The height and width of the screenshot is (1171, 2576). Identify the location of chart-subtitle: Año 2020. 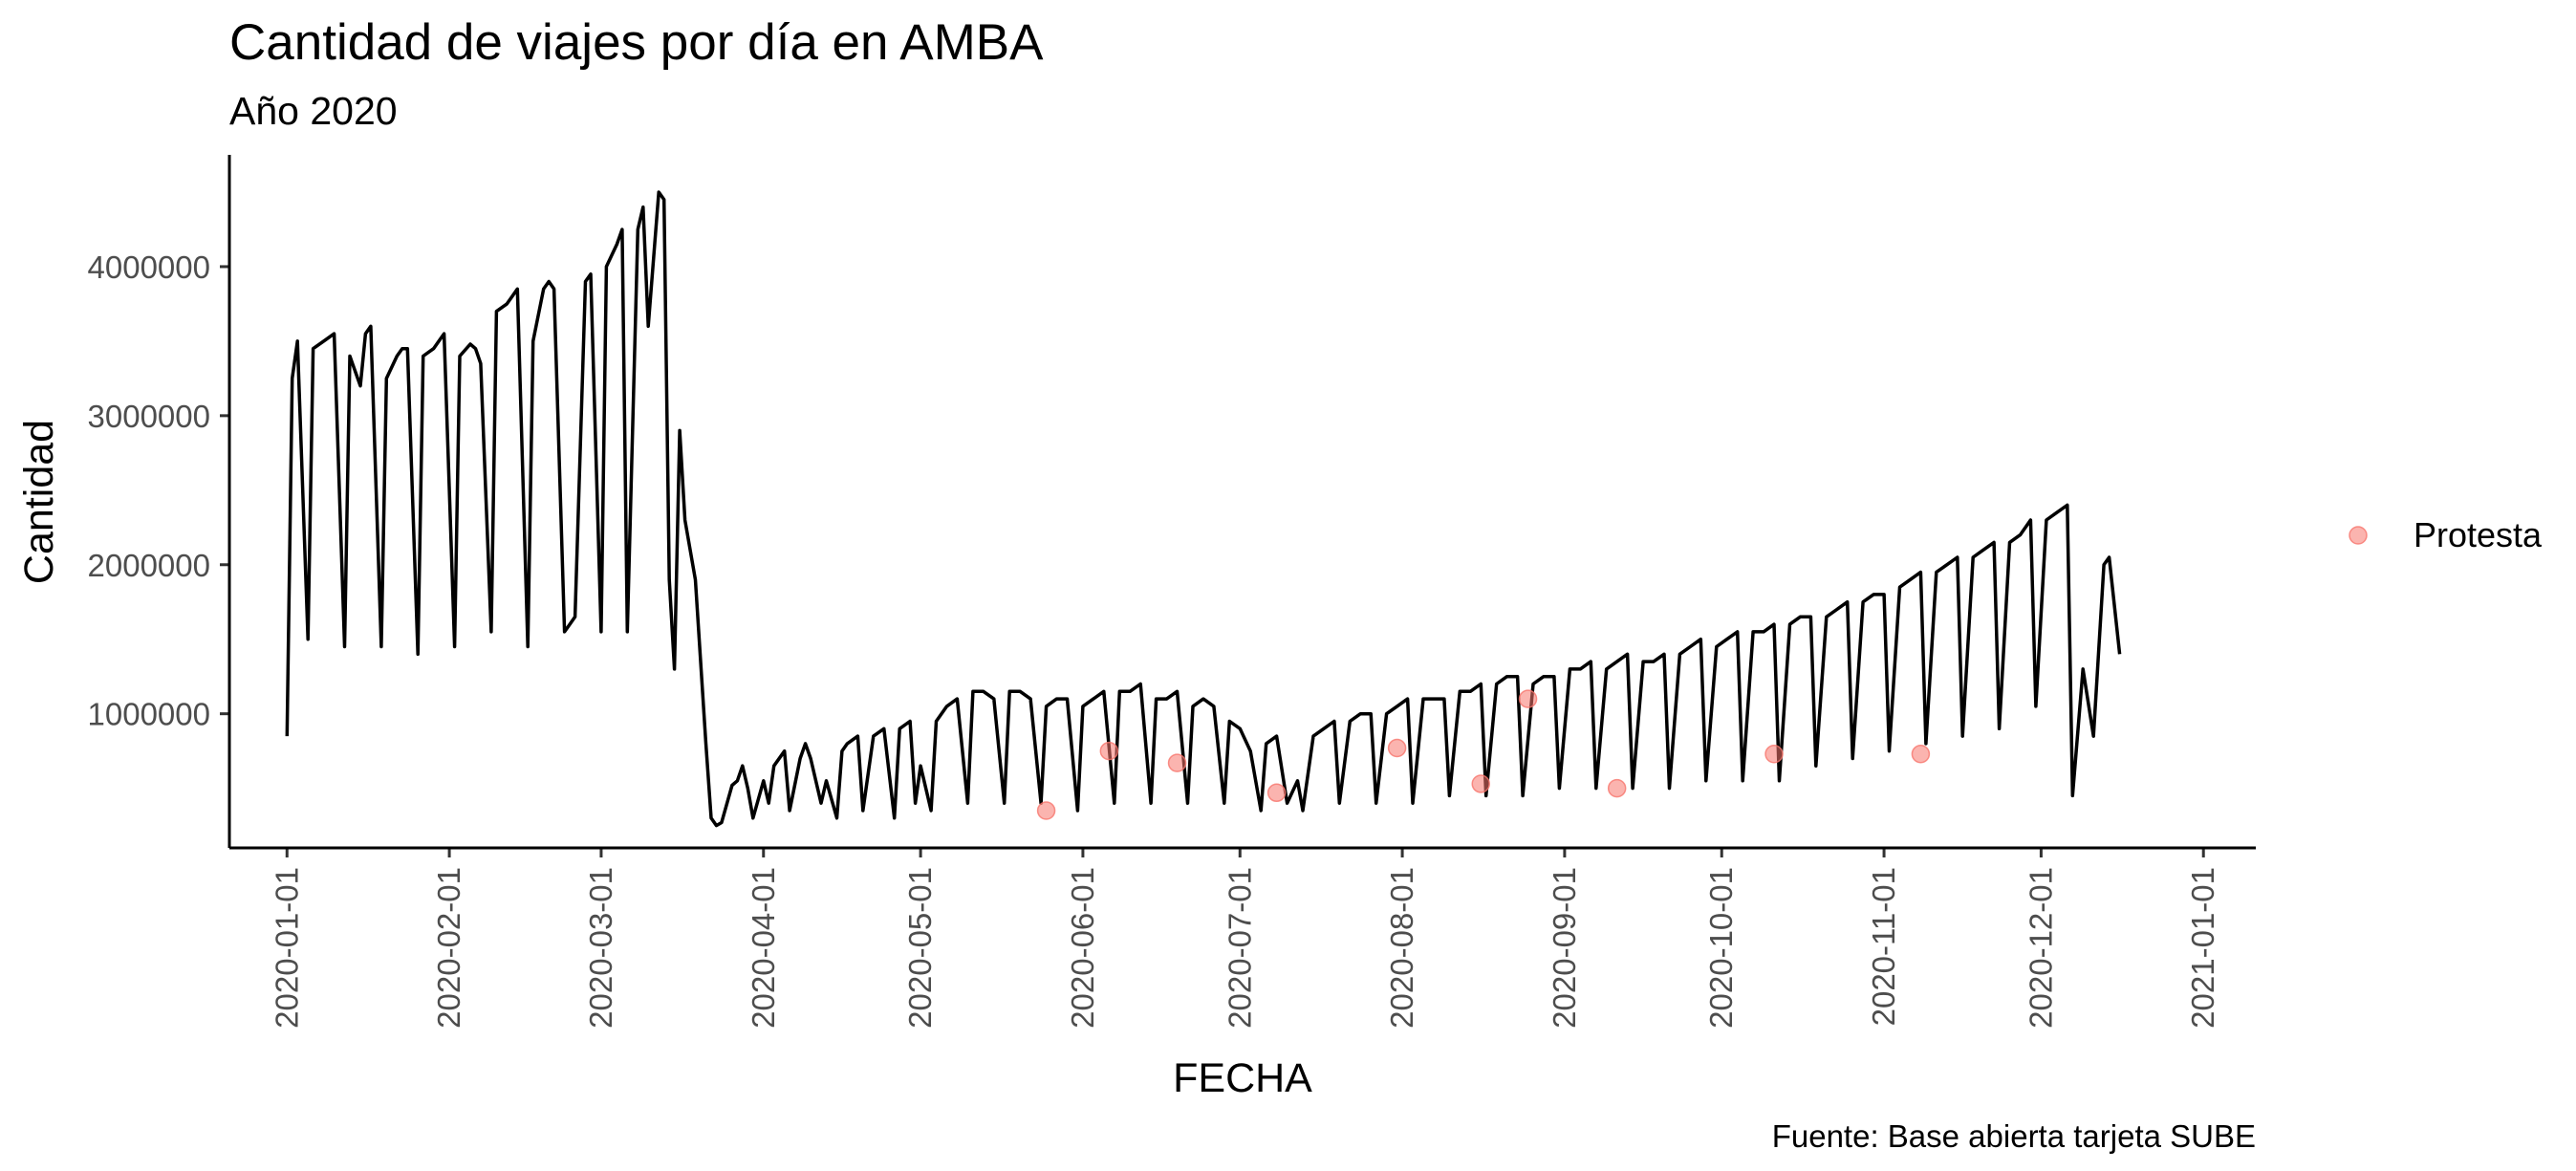
(313, 111).